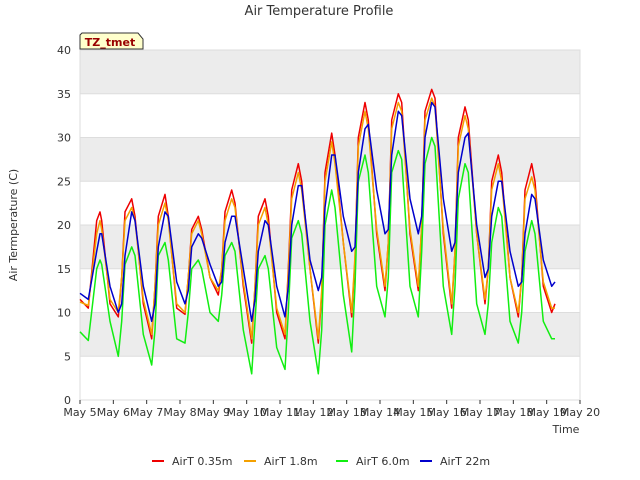  I want to click on x-tick-label: May 9, so click(213, 412).